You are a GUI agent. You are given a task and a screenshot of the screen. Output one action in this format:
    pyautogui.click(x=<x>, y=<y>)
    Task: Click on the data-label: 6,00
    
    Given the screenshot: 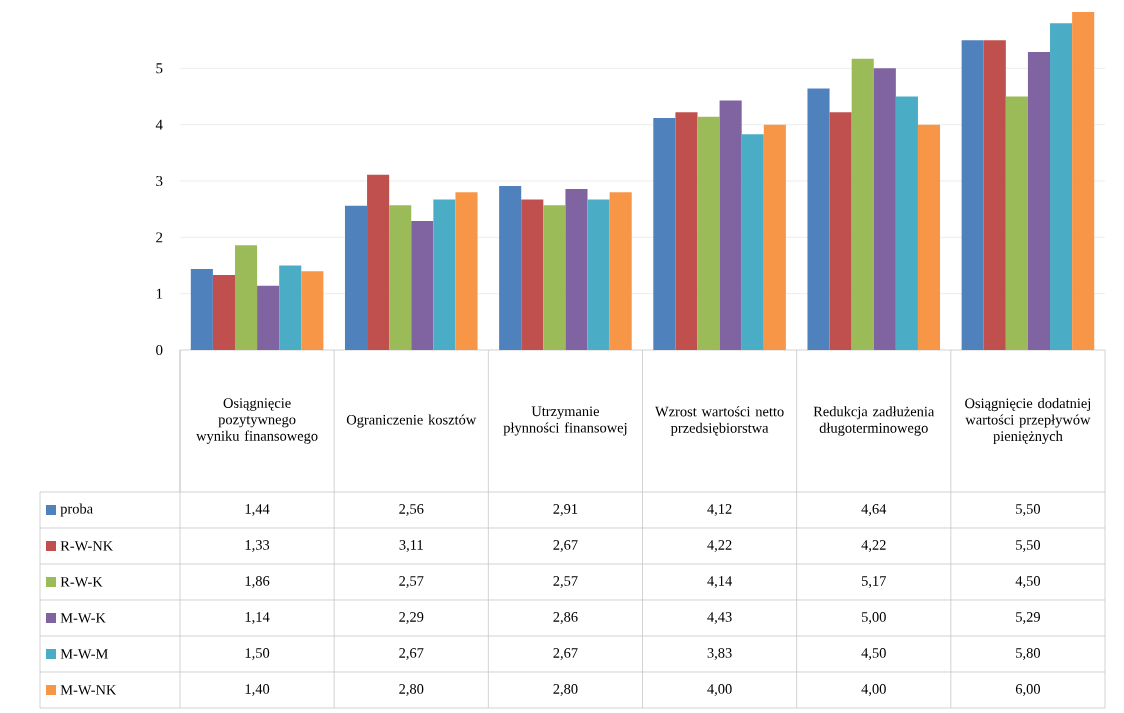 What is the action you would take?
    pyautogui.click(x=1028, y=690)
    